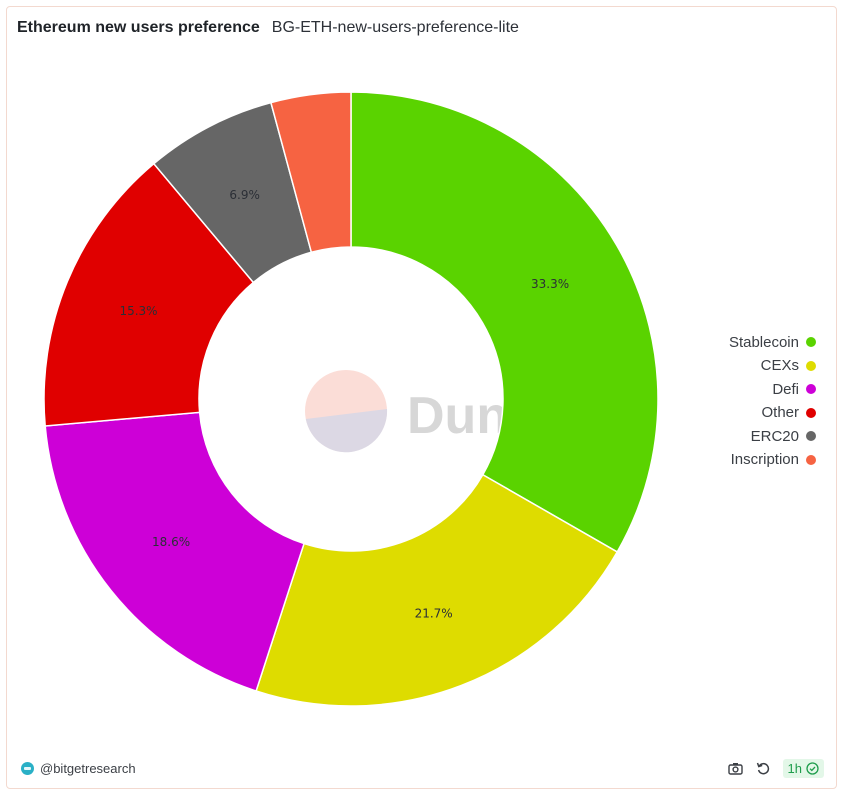  I want to click on author-avatar, so click(27, 768).